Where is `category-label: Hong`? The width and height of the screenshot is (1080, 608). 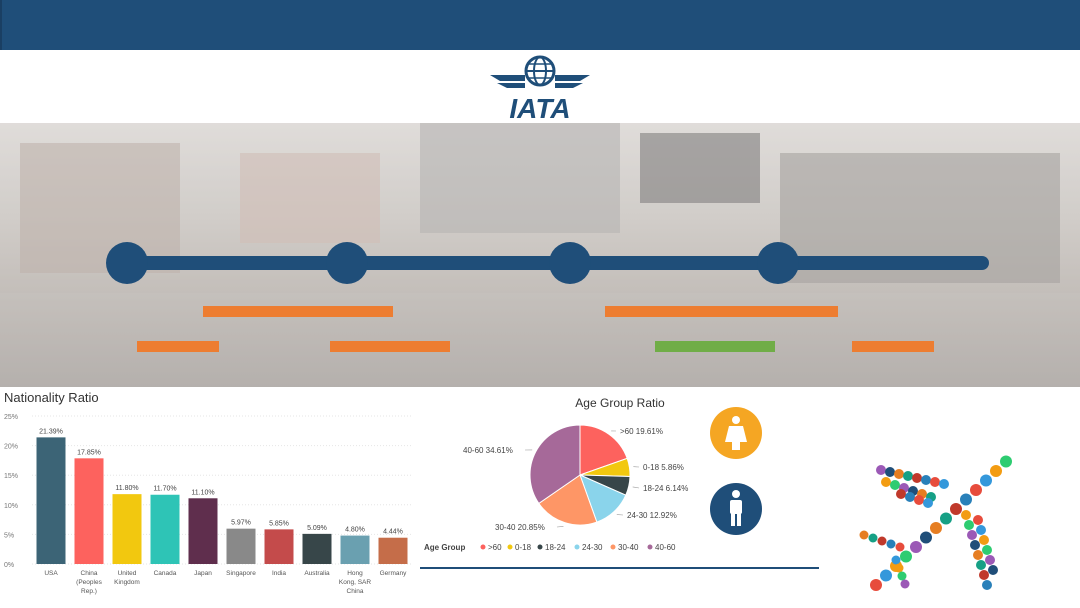
category-label: Hong is located at coordinates (355, 573).